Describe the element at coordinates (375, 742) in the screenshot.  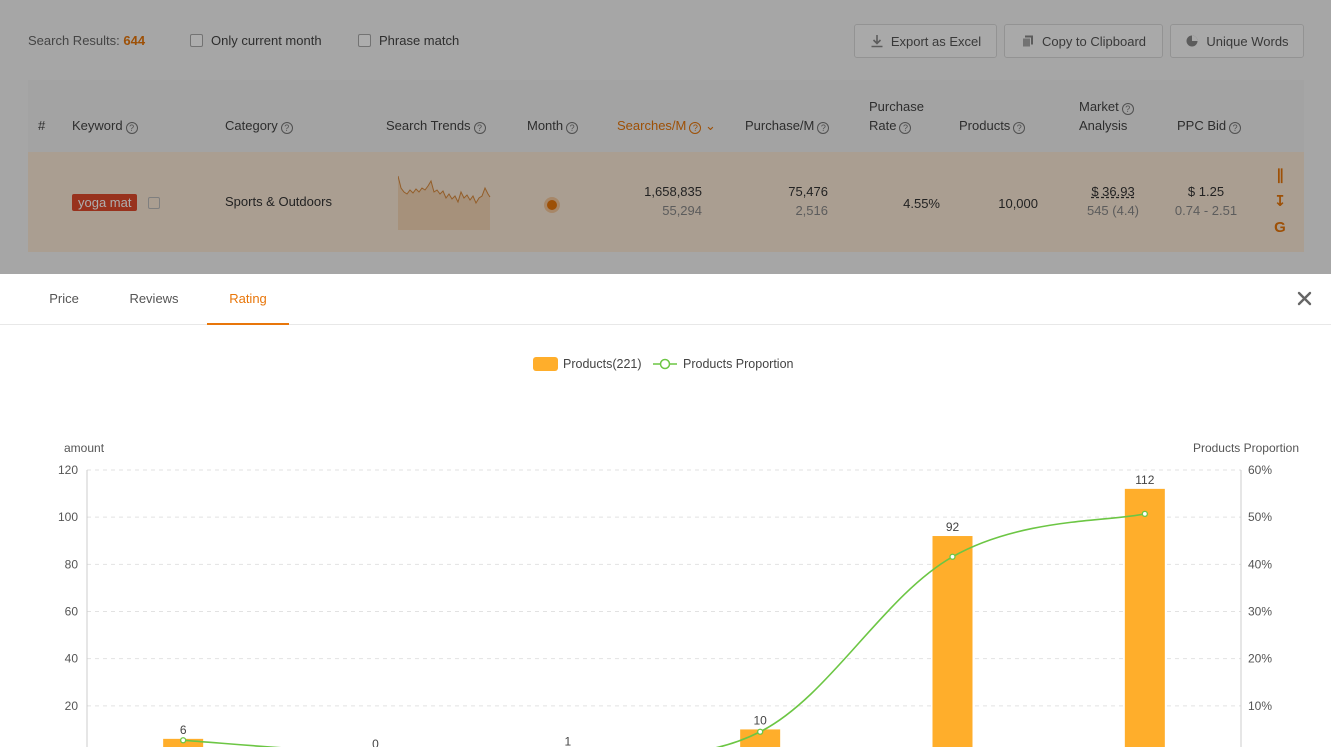
I see `bar-value-label: 0` at that location.